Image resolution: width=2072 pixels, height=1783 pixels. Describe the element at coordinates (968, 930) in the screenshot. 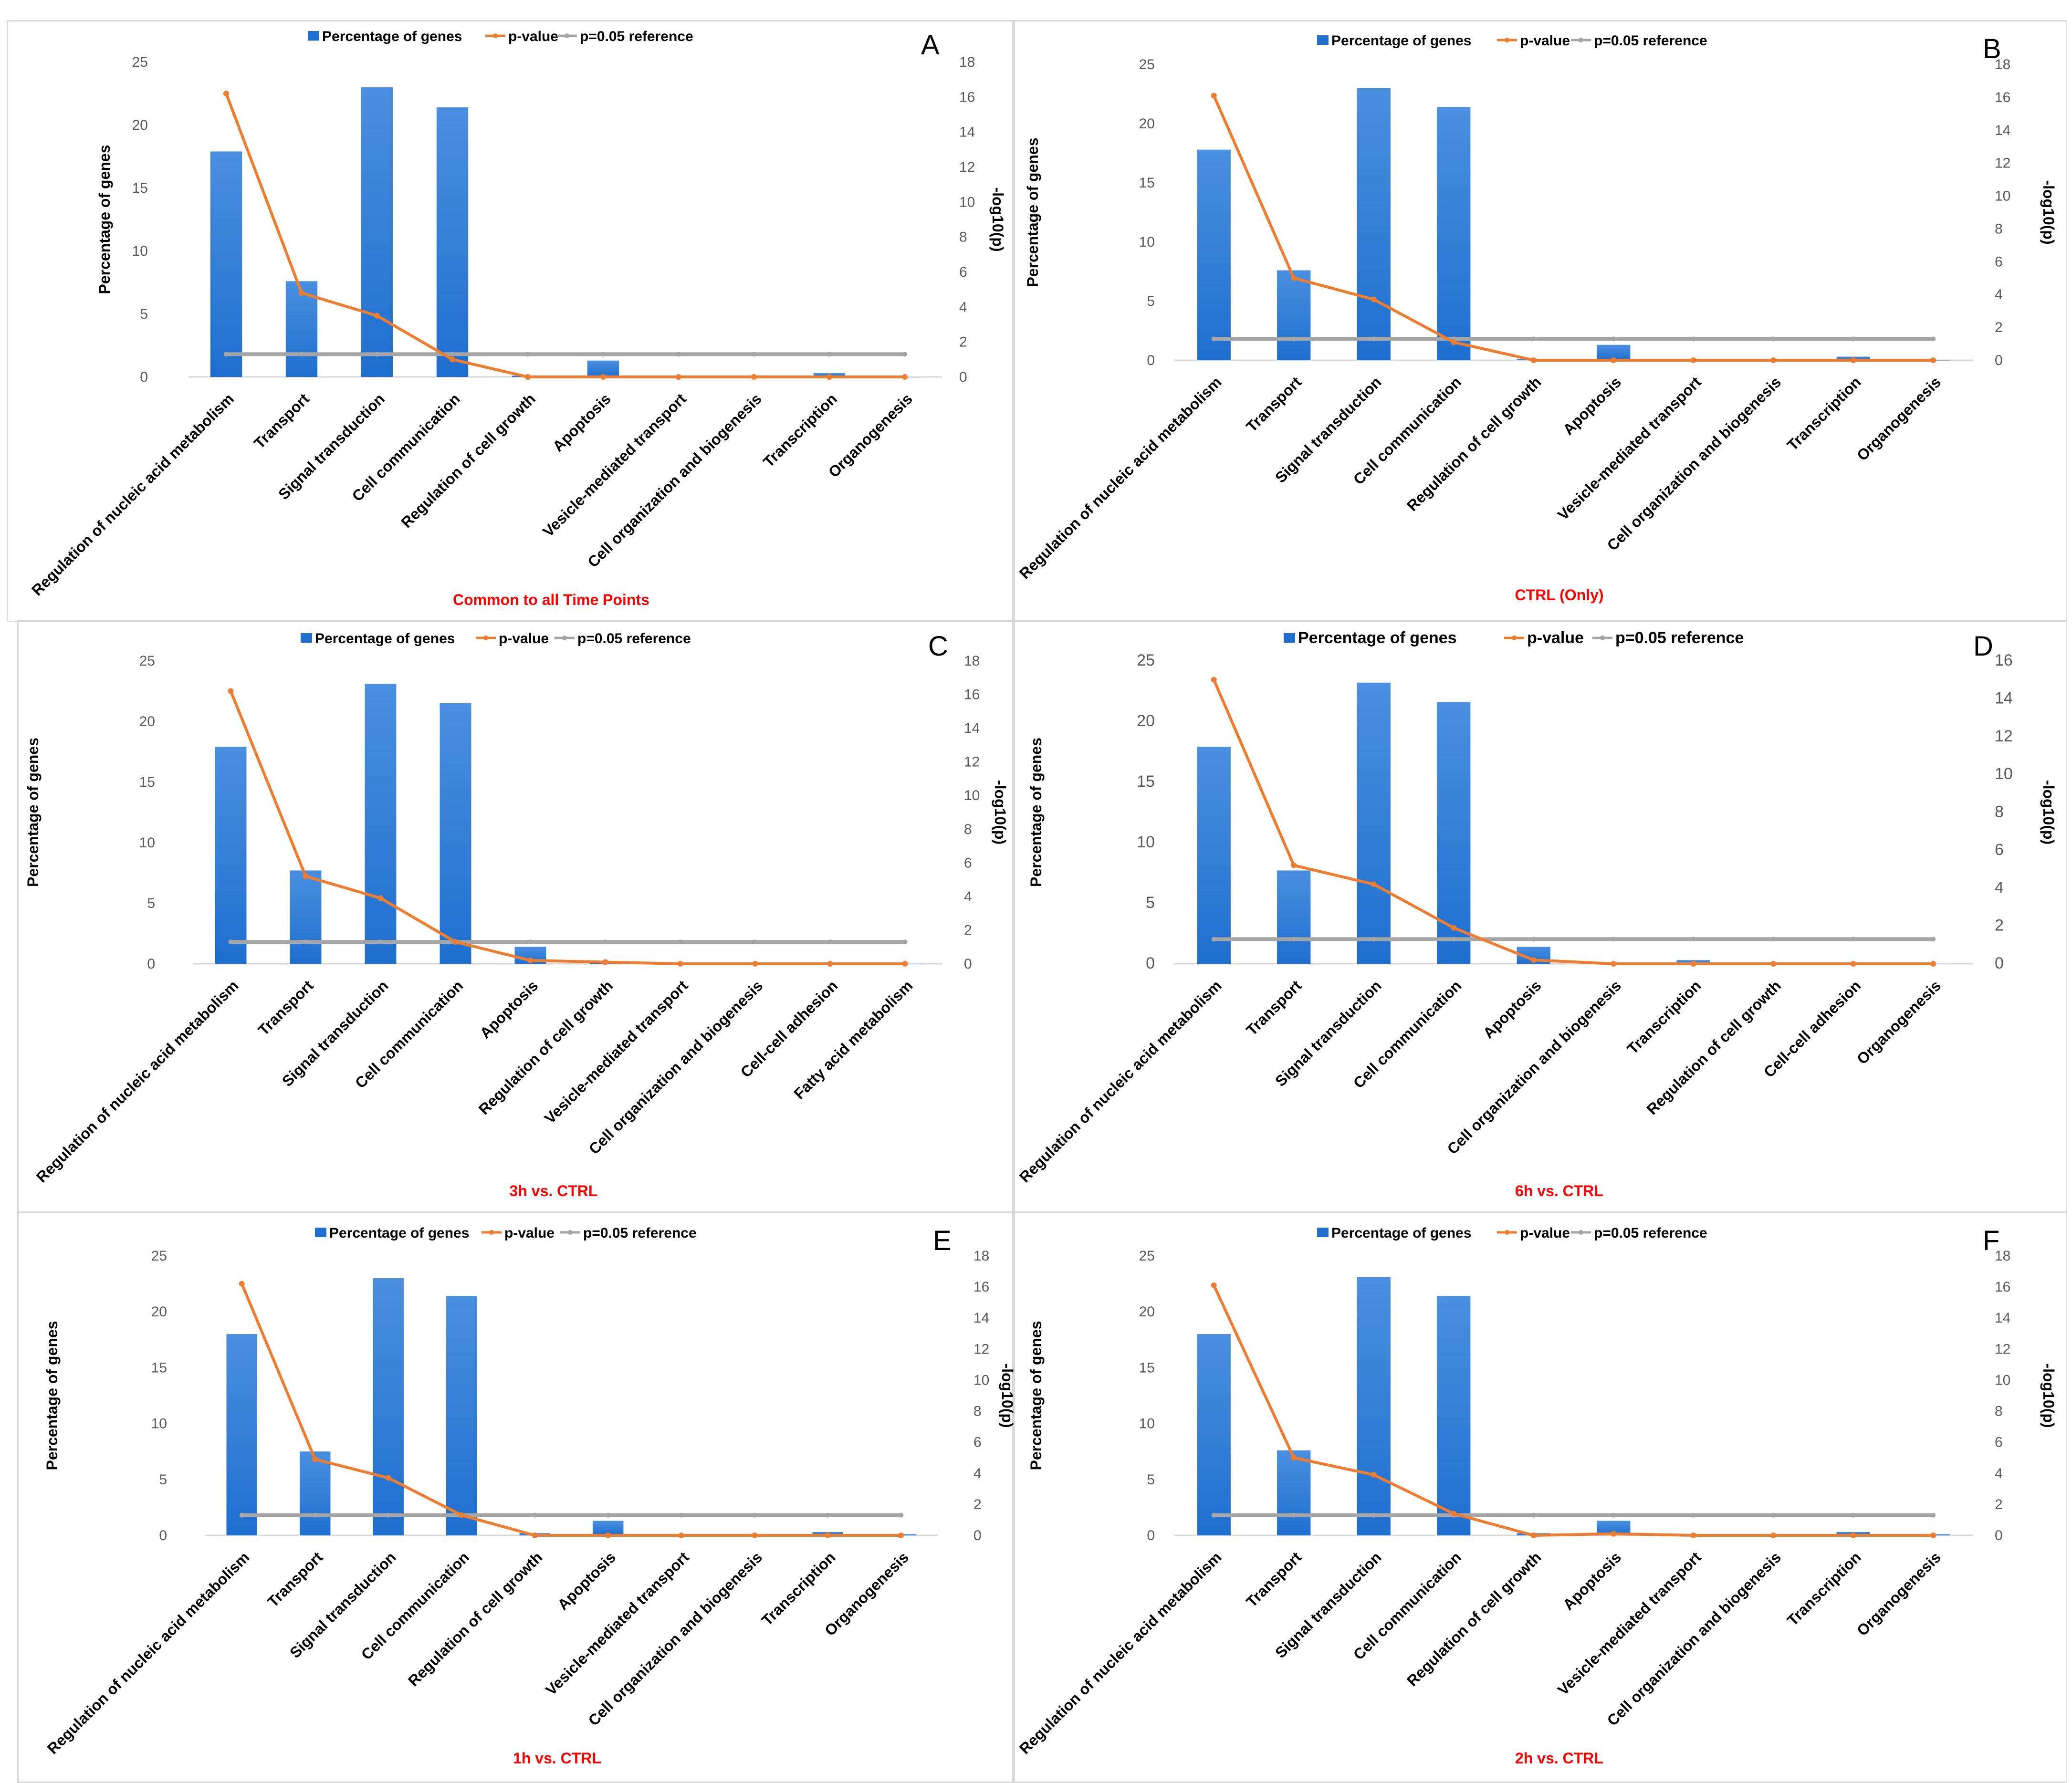

I see `y2-tick-label: 2` at that location.